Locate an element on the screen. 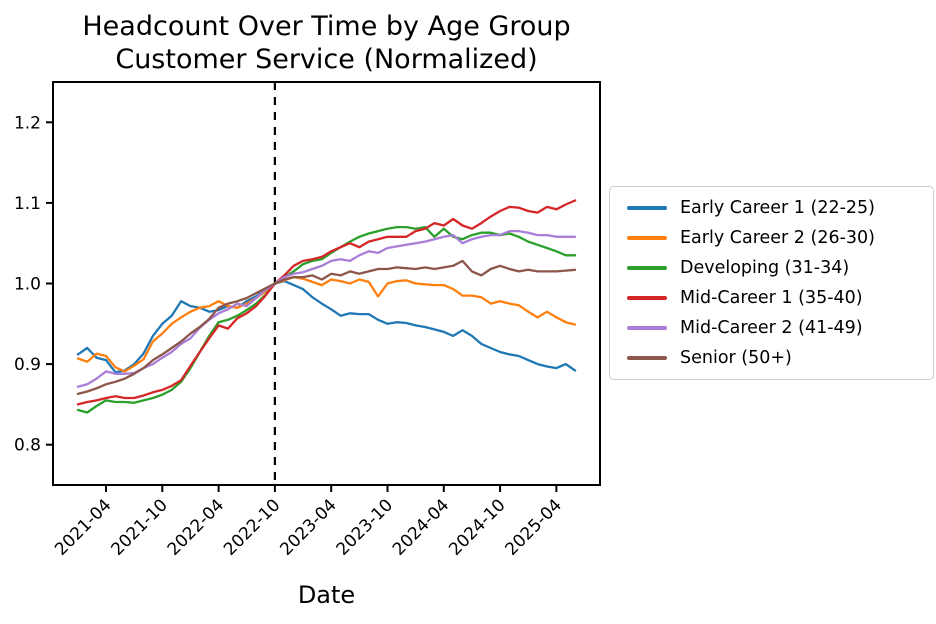 Image resolution: width=936 pixels, height=624 pixels. x-axis-label: Date is located at coordinates (326, 595).